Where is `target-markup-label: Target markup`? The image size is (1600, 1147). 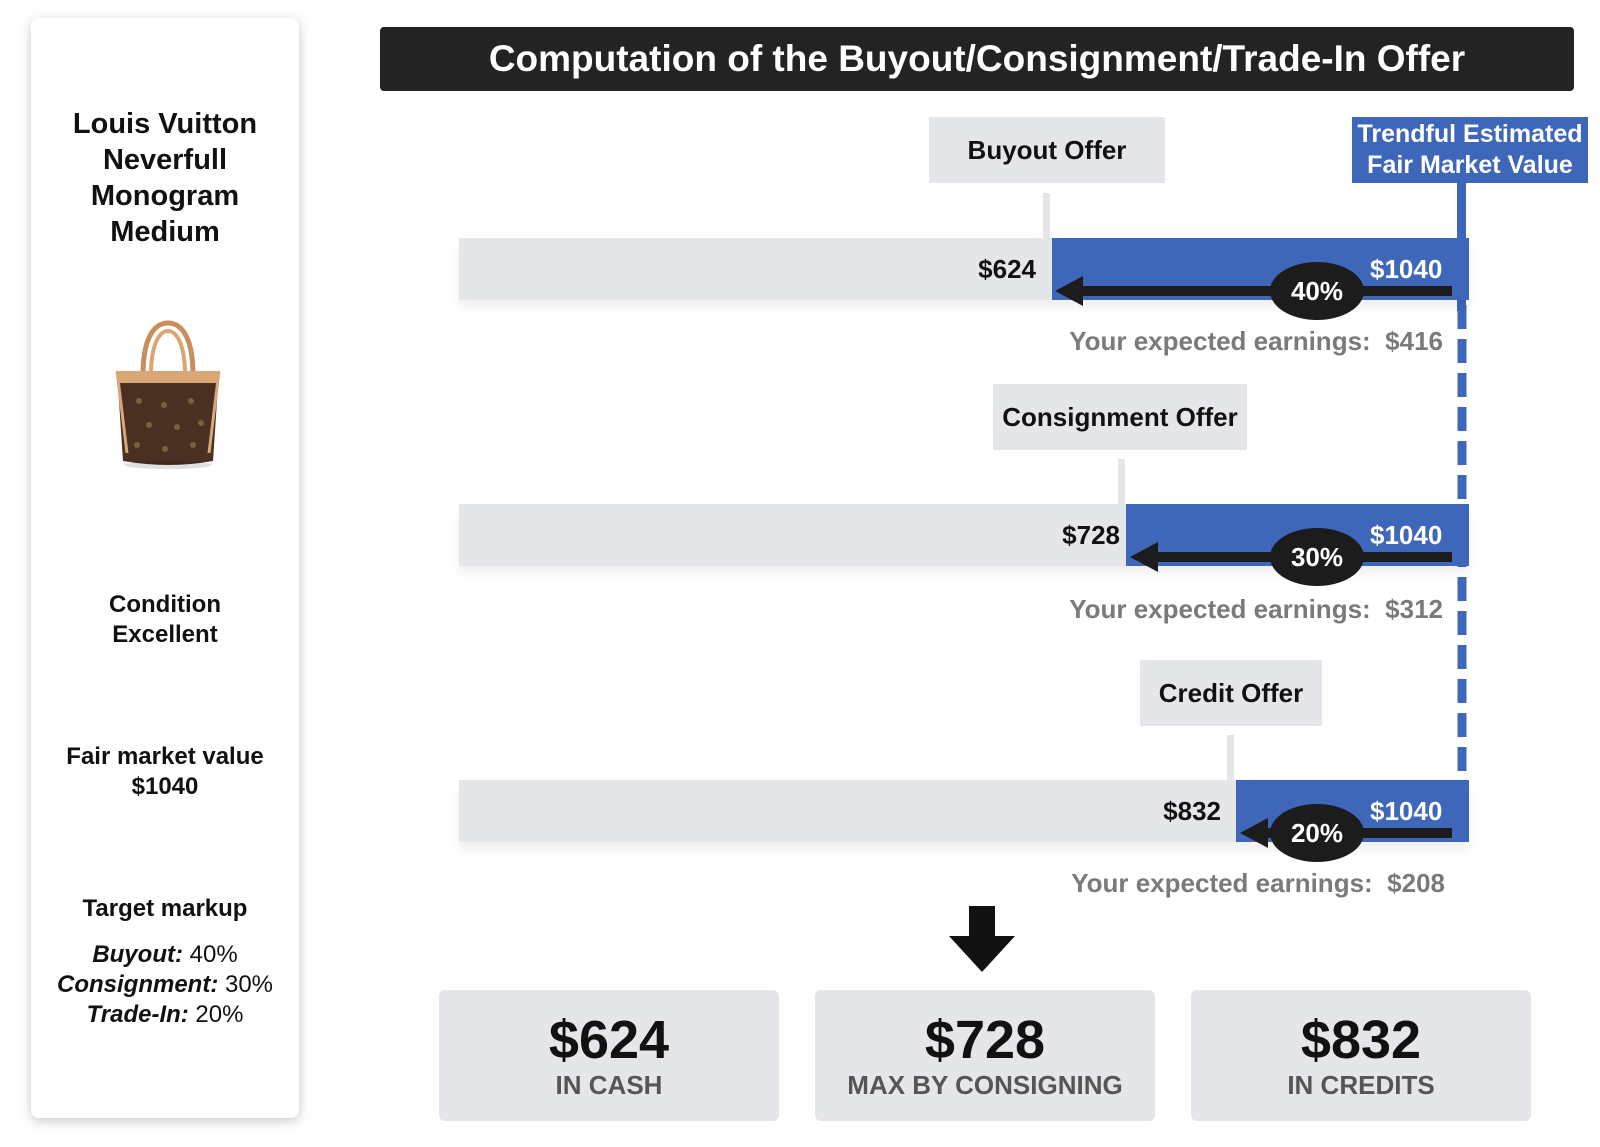
target-markup-label: Target markup is located at coordinates (165, 908).